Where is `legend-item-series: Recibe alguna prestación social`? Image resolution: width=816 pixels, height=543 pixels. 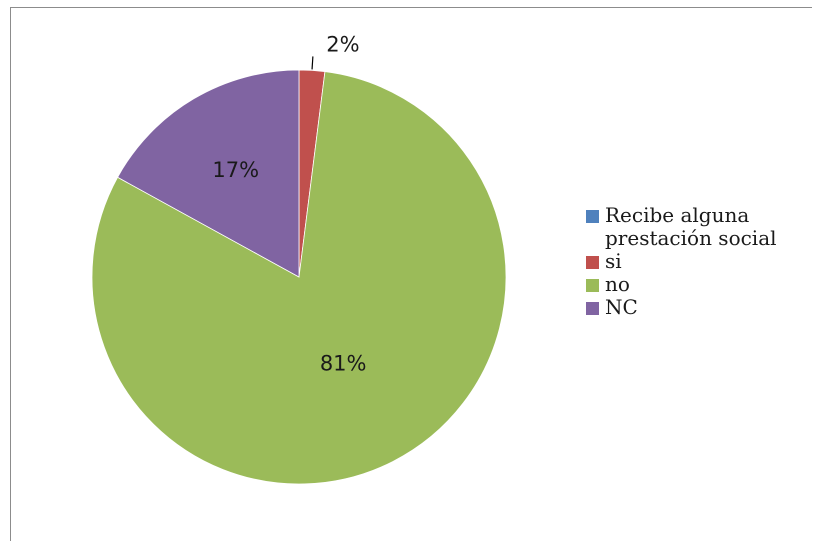
legend-item-series: Recibe alguna prestación social is located at coordinates (695, 227).